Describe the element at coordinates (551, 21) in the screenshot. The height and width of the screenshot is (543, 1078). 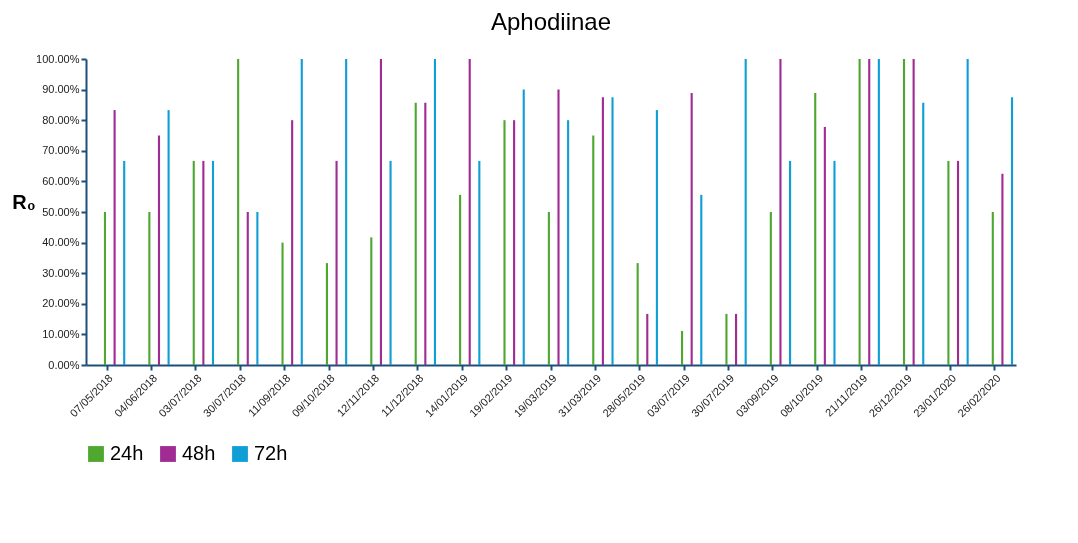
I see `chart-title: Aphodiinae` at that location.